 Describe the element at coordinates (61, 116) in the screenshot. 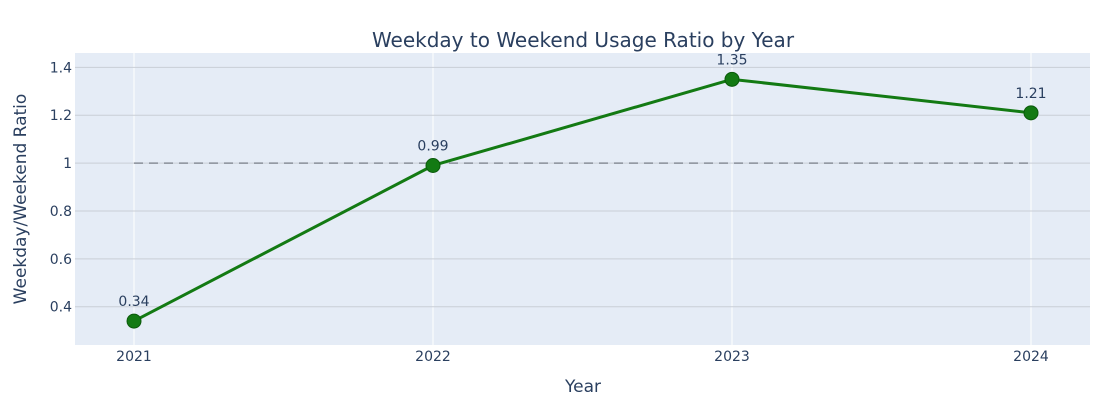

I see `y-tick-label: 1.2` at that location.